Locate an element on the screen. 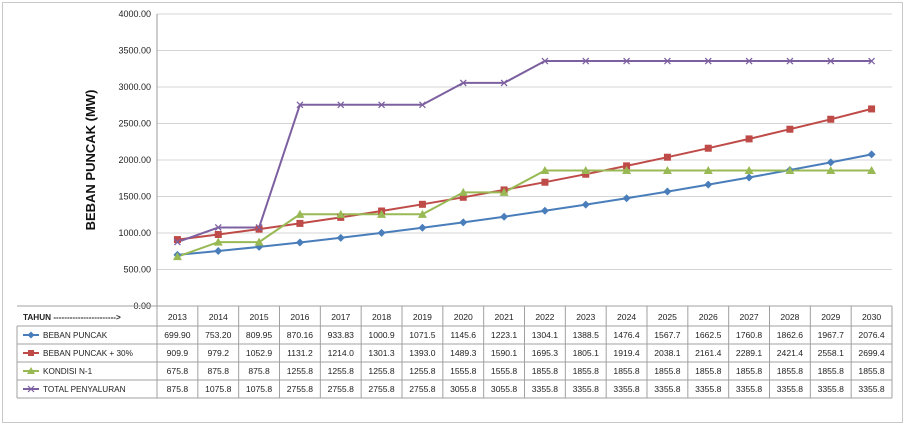  y-tick-label: 1000.00 is located at coordinates (134, 233).